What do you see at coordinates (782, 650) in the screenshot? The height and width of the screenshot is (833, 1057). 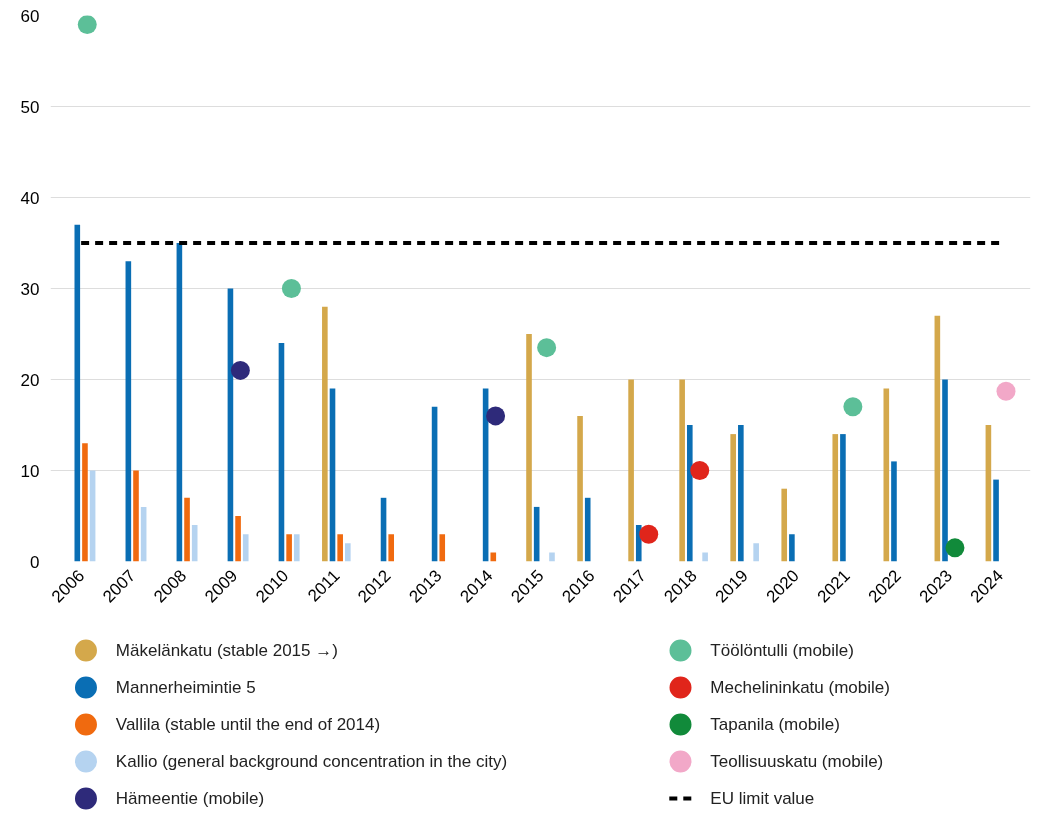 I see `legend-label: Töölöntulli (mobile)` at bounding box center [782, 650].